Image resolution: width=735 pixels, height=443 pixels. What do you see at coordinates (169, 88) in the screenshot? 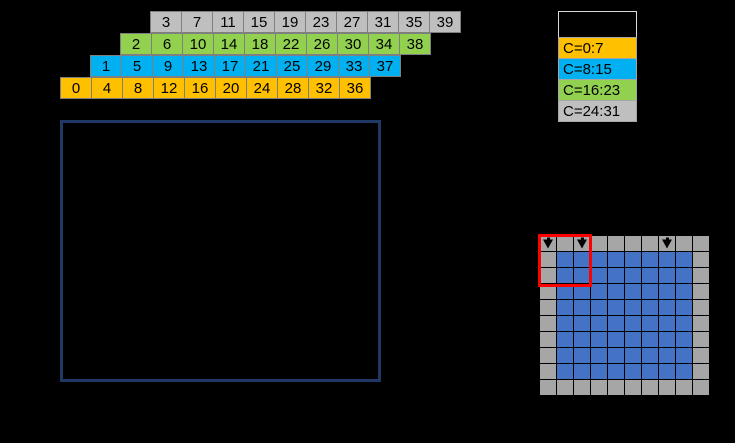
I see `index-cell: 12` at bounding box center [169, 88].